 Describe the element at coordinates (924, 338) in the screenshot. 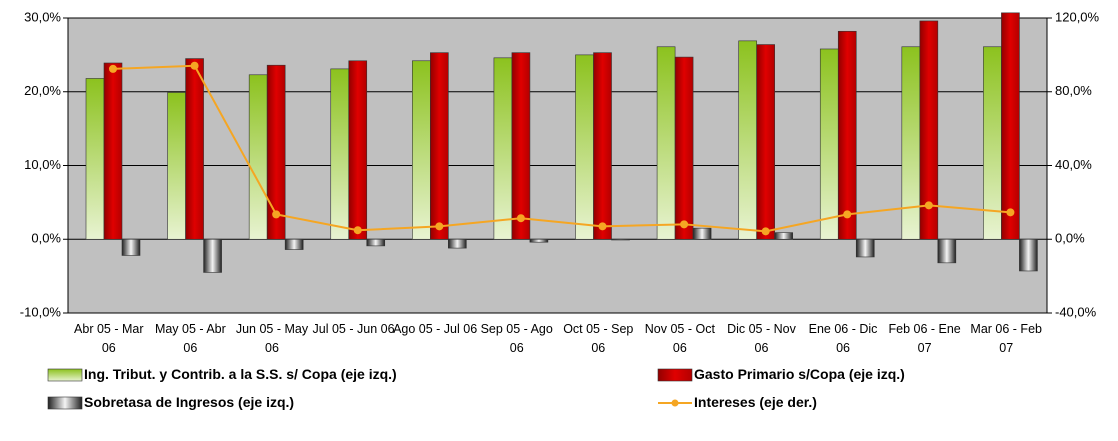

I see `x-tick-label: Feb 06 - Ene 07` at that location.